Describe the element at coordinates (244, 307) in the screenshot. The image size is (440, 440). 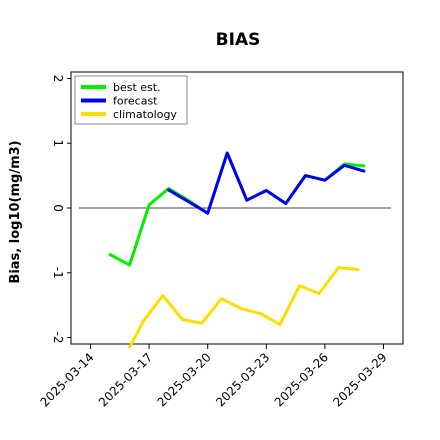
I see `series-line-climatology` at that location.